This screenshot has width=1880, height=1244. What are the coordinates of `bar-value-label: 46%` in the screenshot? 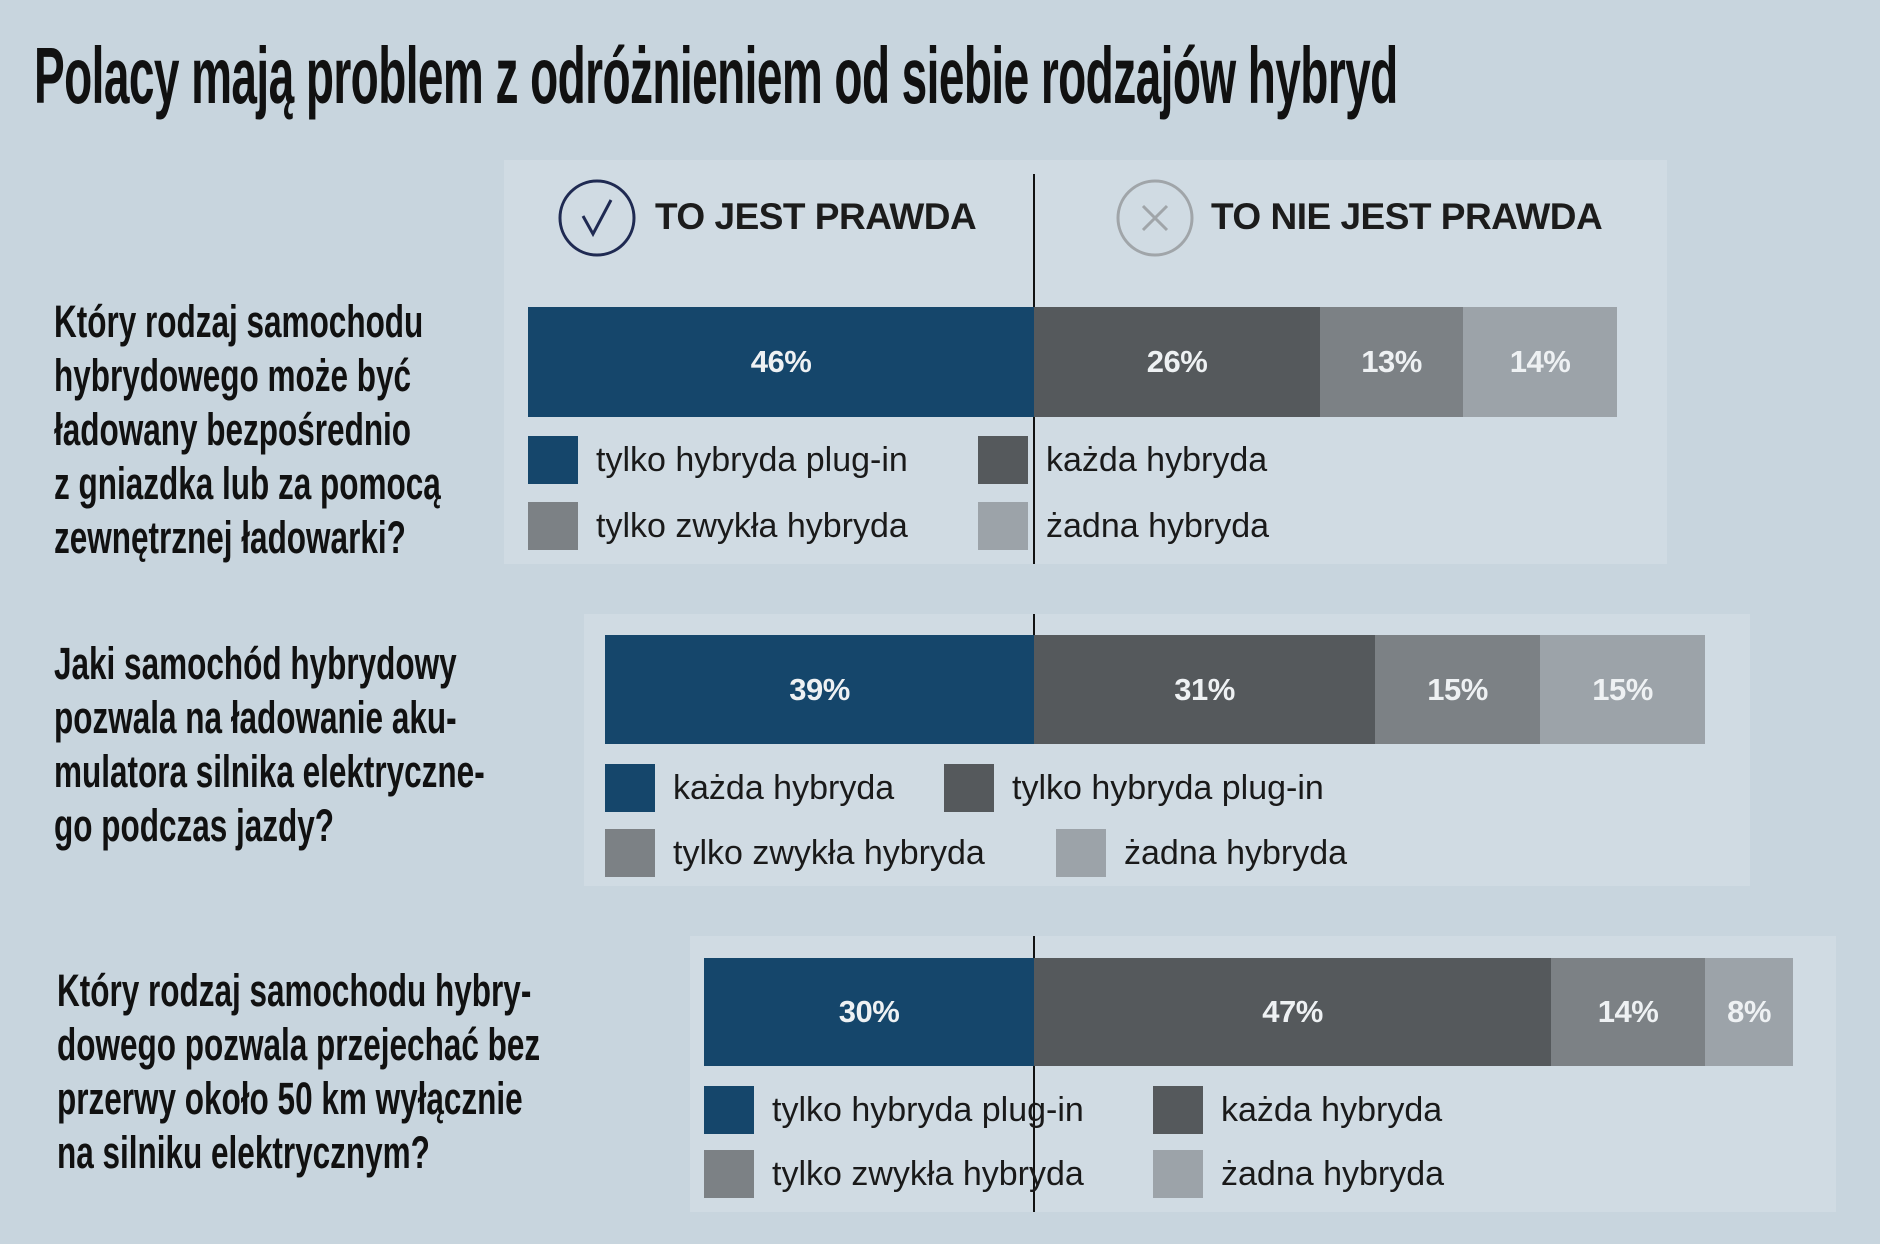 It's located at (781, 361).